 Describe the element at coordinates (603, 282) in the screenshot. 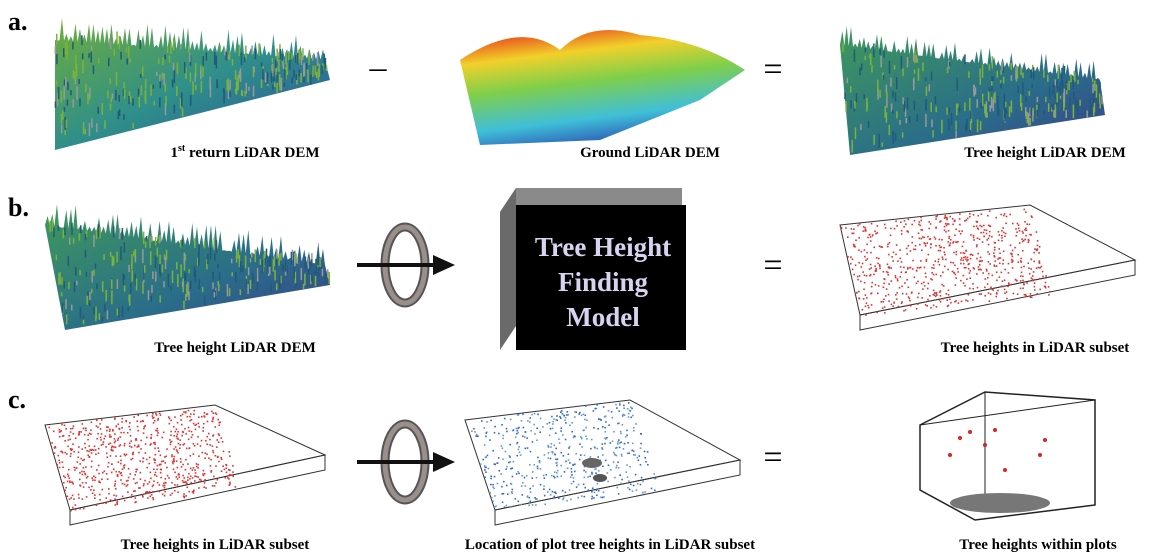

I see `model-text: Finding` at that location.